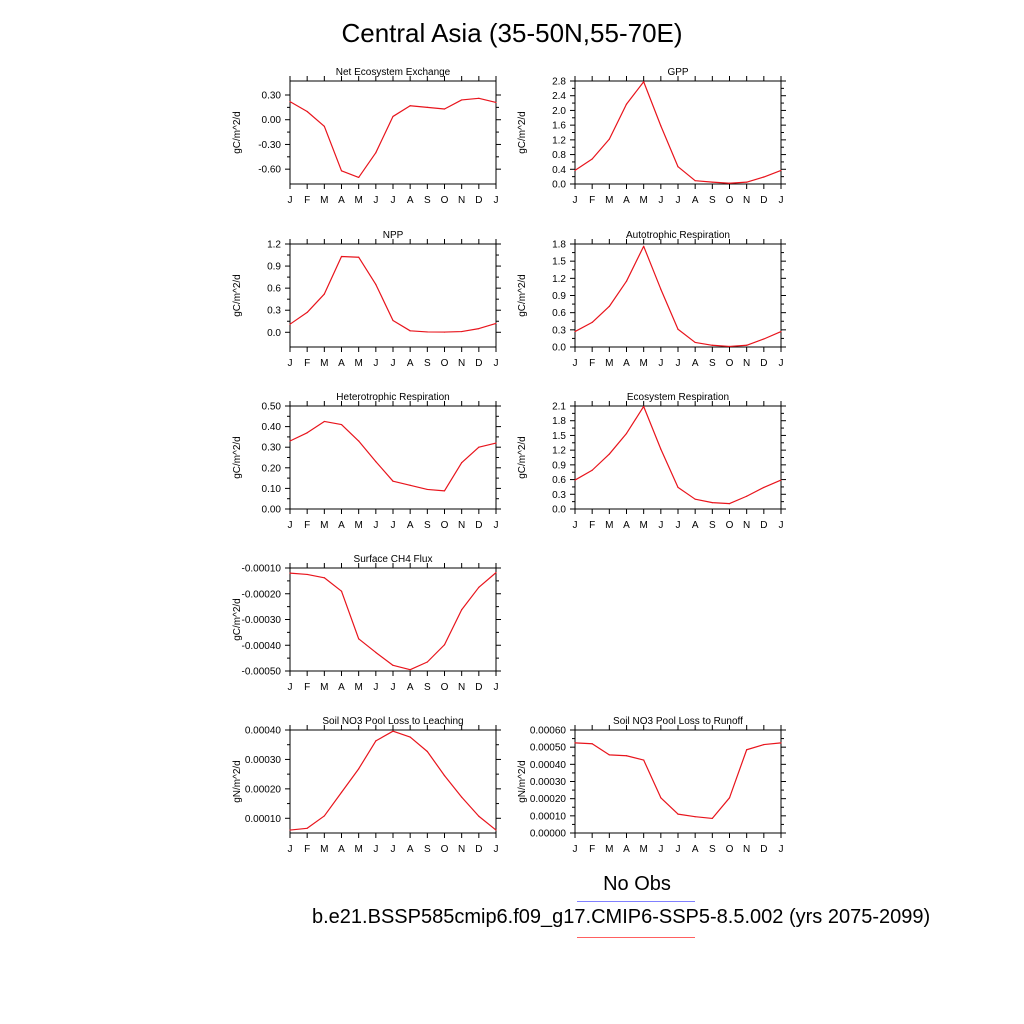 Image resolution: width=1024 pixels, height=1024 pixels. Describe the element at coordinates (262, 620) in the screenshot. I see `y-tick-label: -0.00030` at that location.